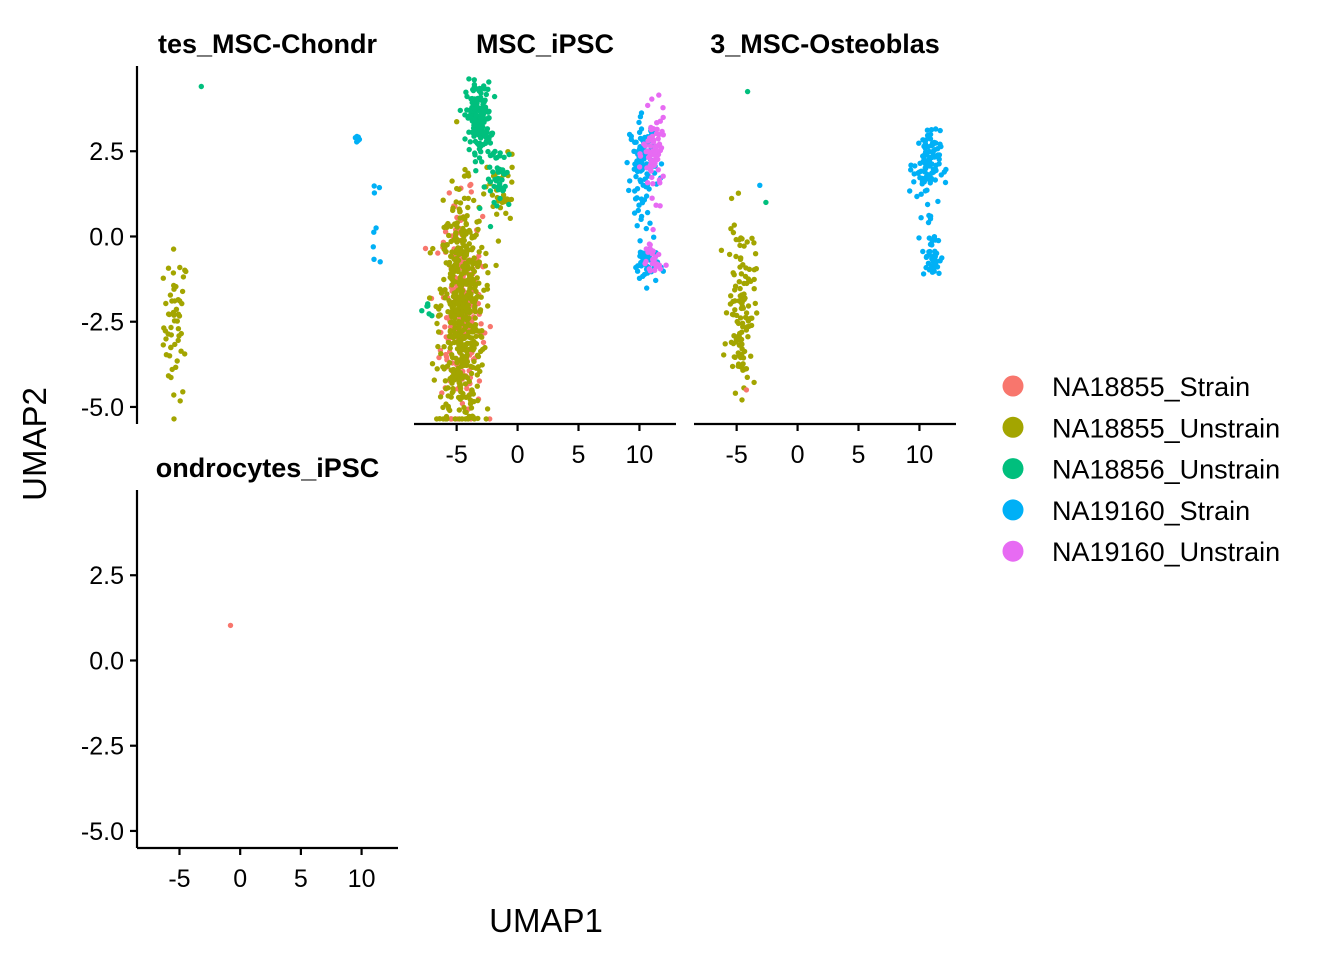  I want to click on y-tick-label: 2.5, so click(106, 576).